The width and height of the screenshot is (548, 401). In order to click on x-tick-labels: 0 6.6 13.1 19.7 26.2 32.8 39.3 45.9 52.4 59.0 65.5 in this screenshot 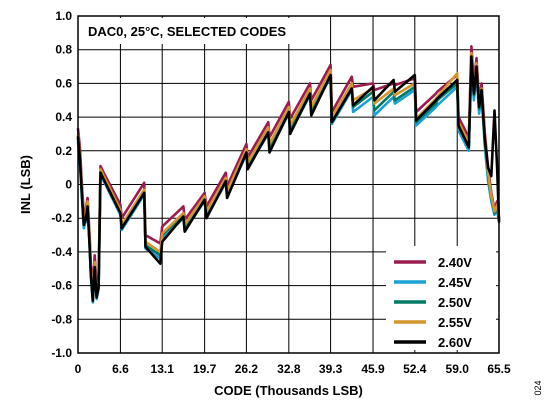, I will do `click(293, 369)`.